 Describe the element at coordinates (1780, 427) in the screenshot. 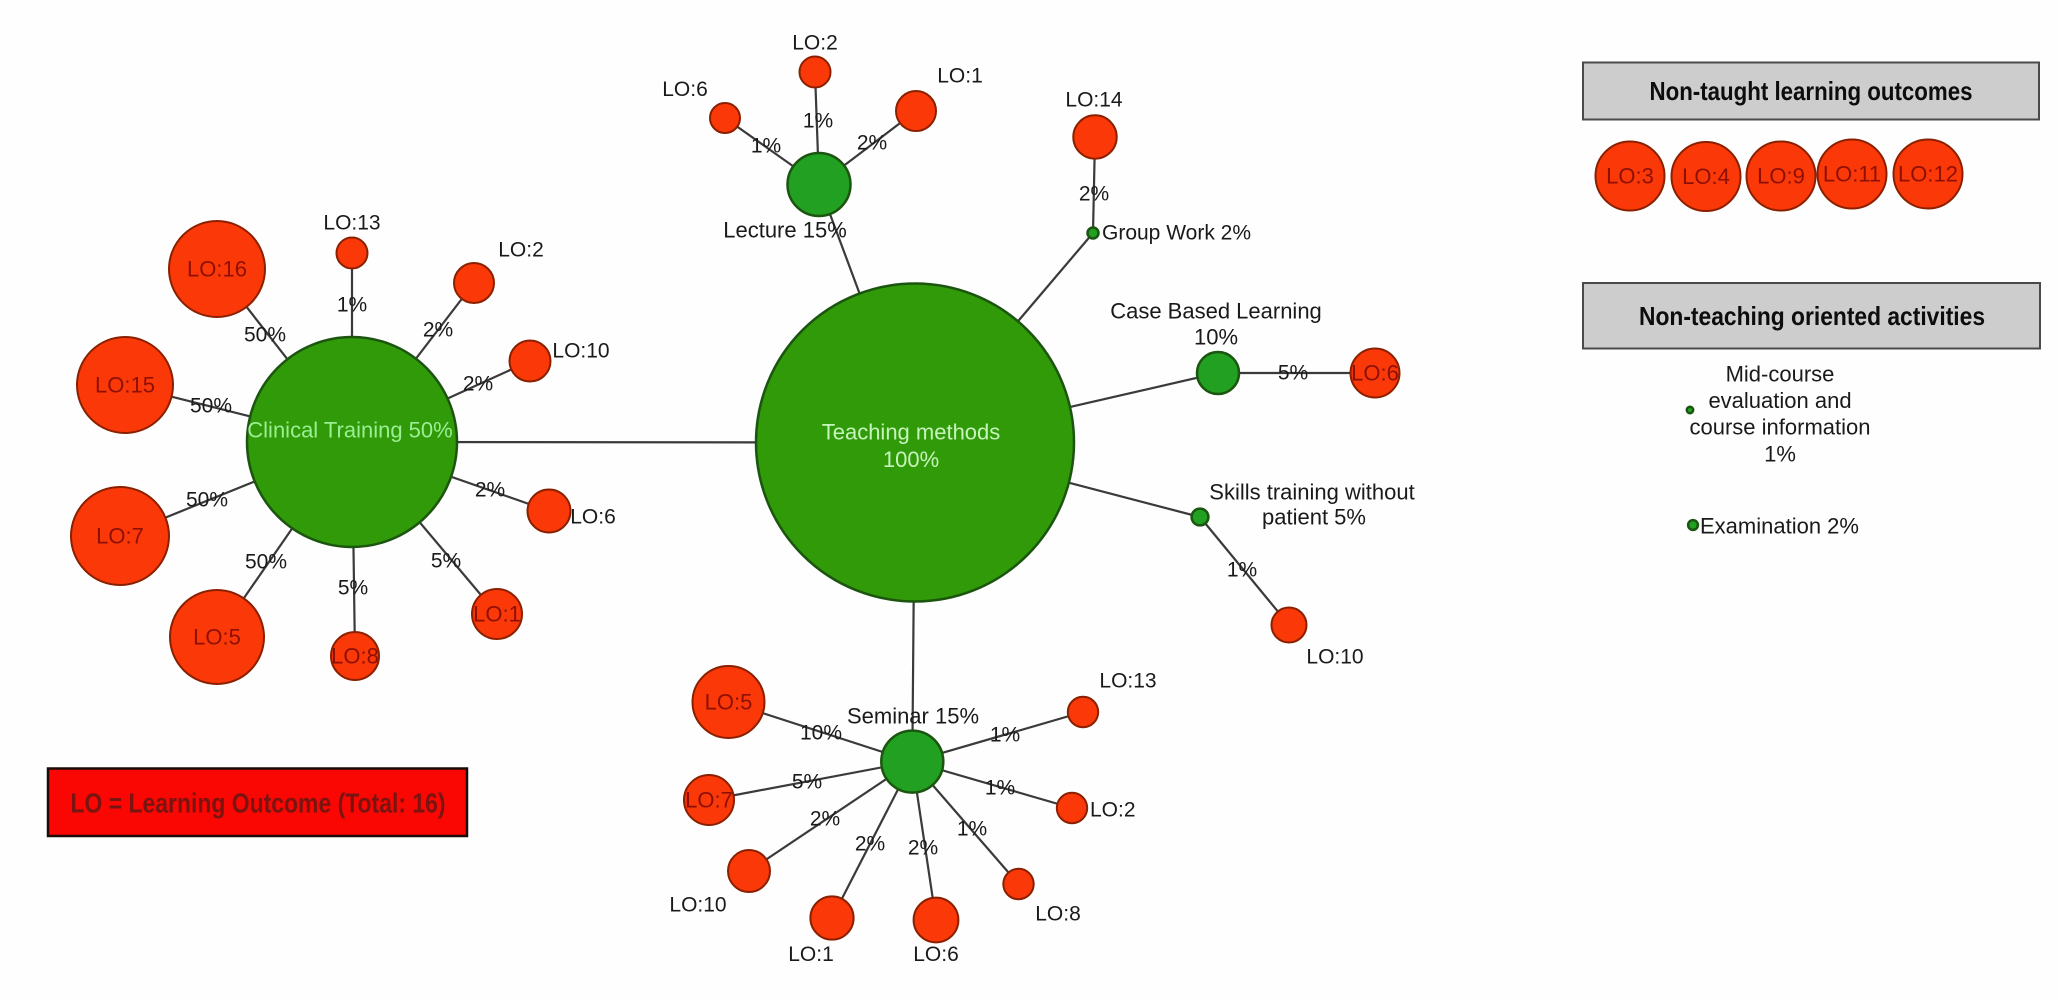

I see `svg-text: course information` at that location.